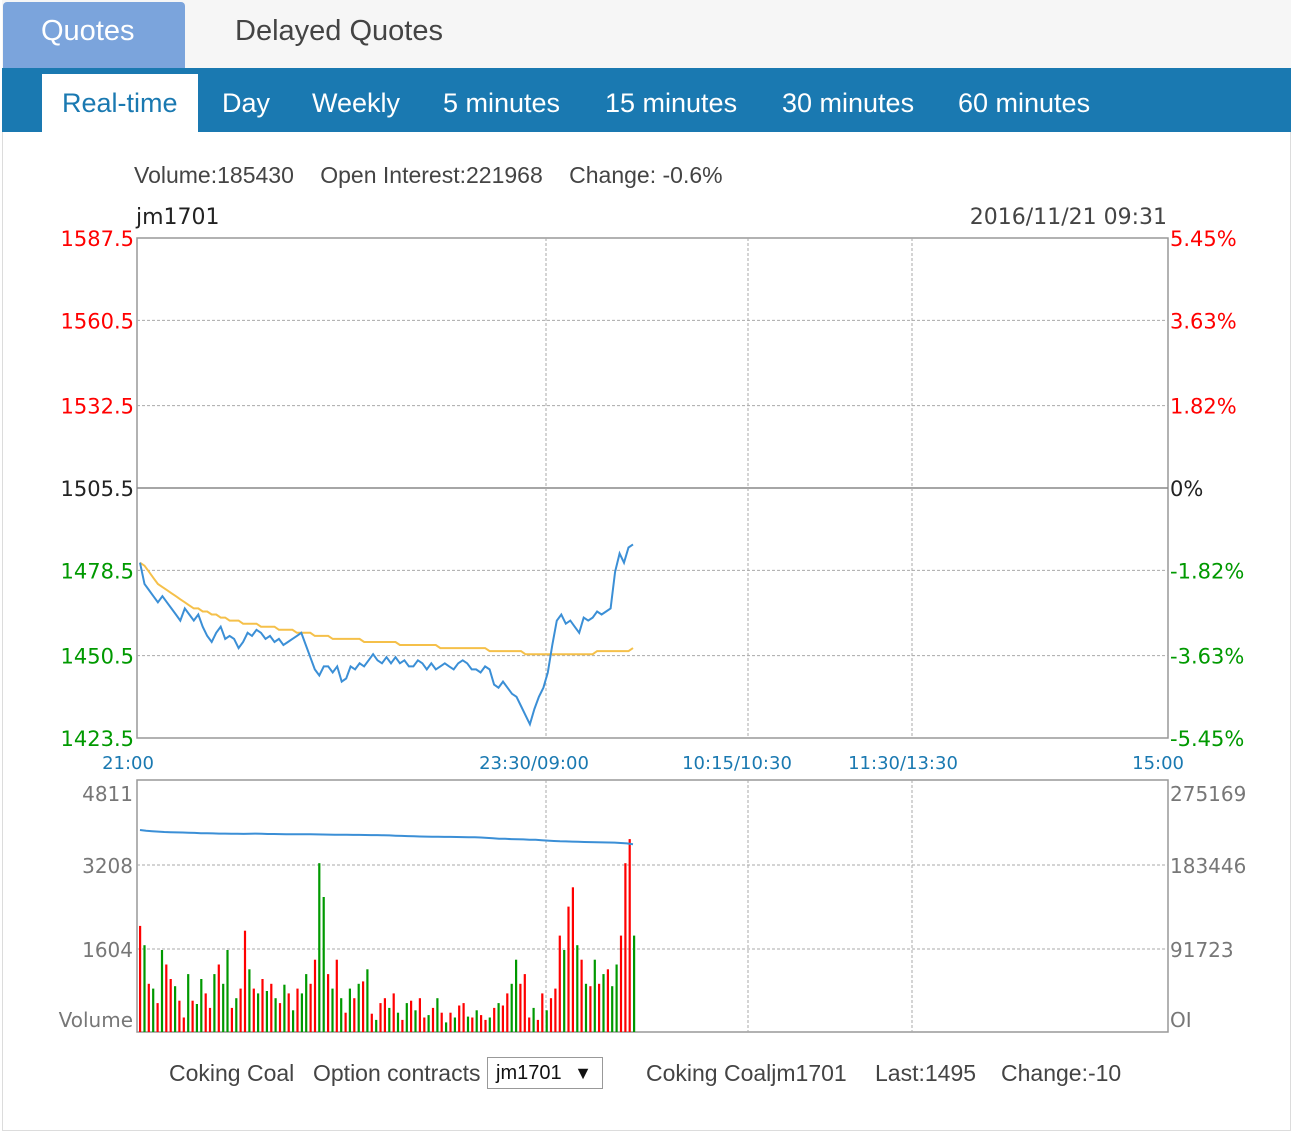 This screenshot has height=1136, width=1295. I want to click on time-axis-label: 23:30/09:00, so click(534, 763).